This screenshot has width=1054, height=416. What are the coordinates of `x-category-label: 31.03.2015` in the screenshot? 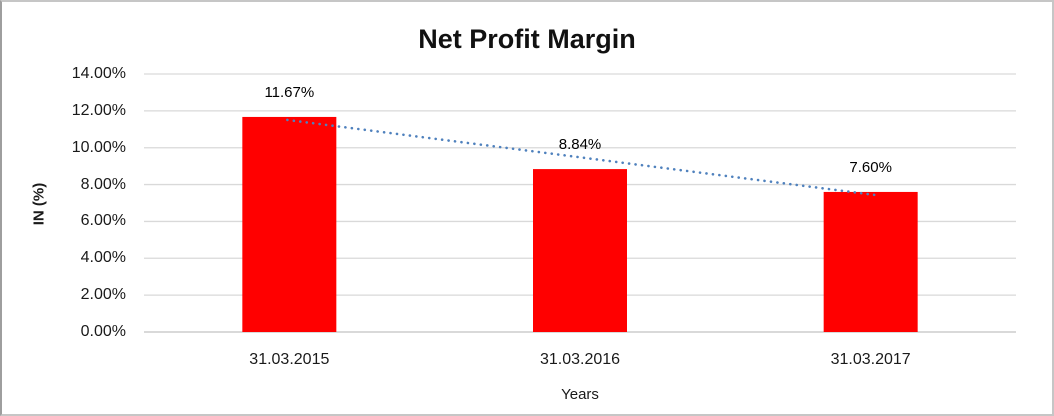 It's located at (289, 359).